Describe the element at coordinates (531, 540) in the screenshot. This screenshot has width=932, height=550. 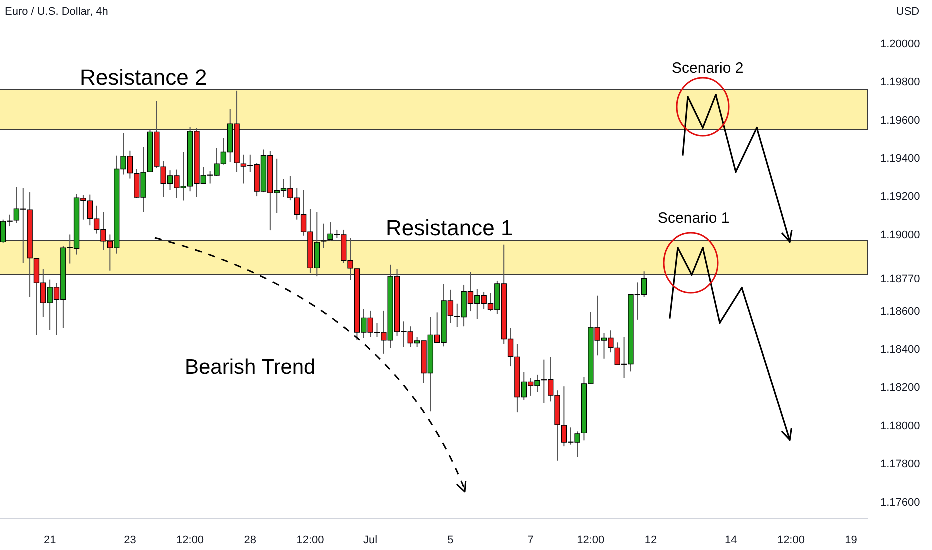
I see `x-tick-label: 7` at that location.